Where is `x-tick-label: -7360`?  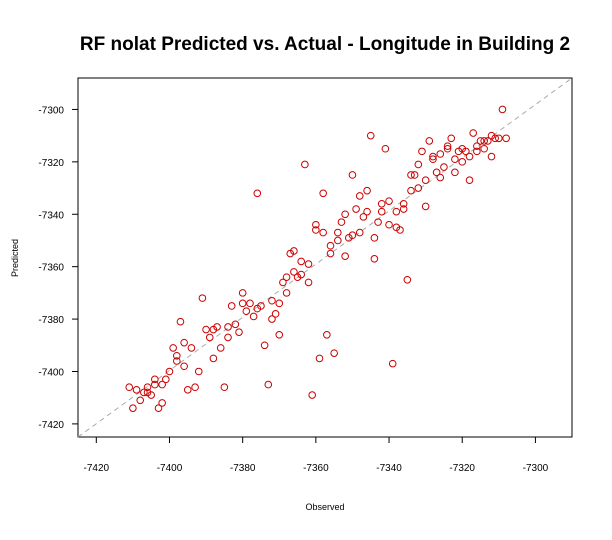
x-tick-label: -7360 is located at coordinates (316, 468).